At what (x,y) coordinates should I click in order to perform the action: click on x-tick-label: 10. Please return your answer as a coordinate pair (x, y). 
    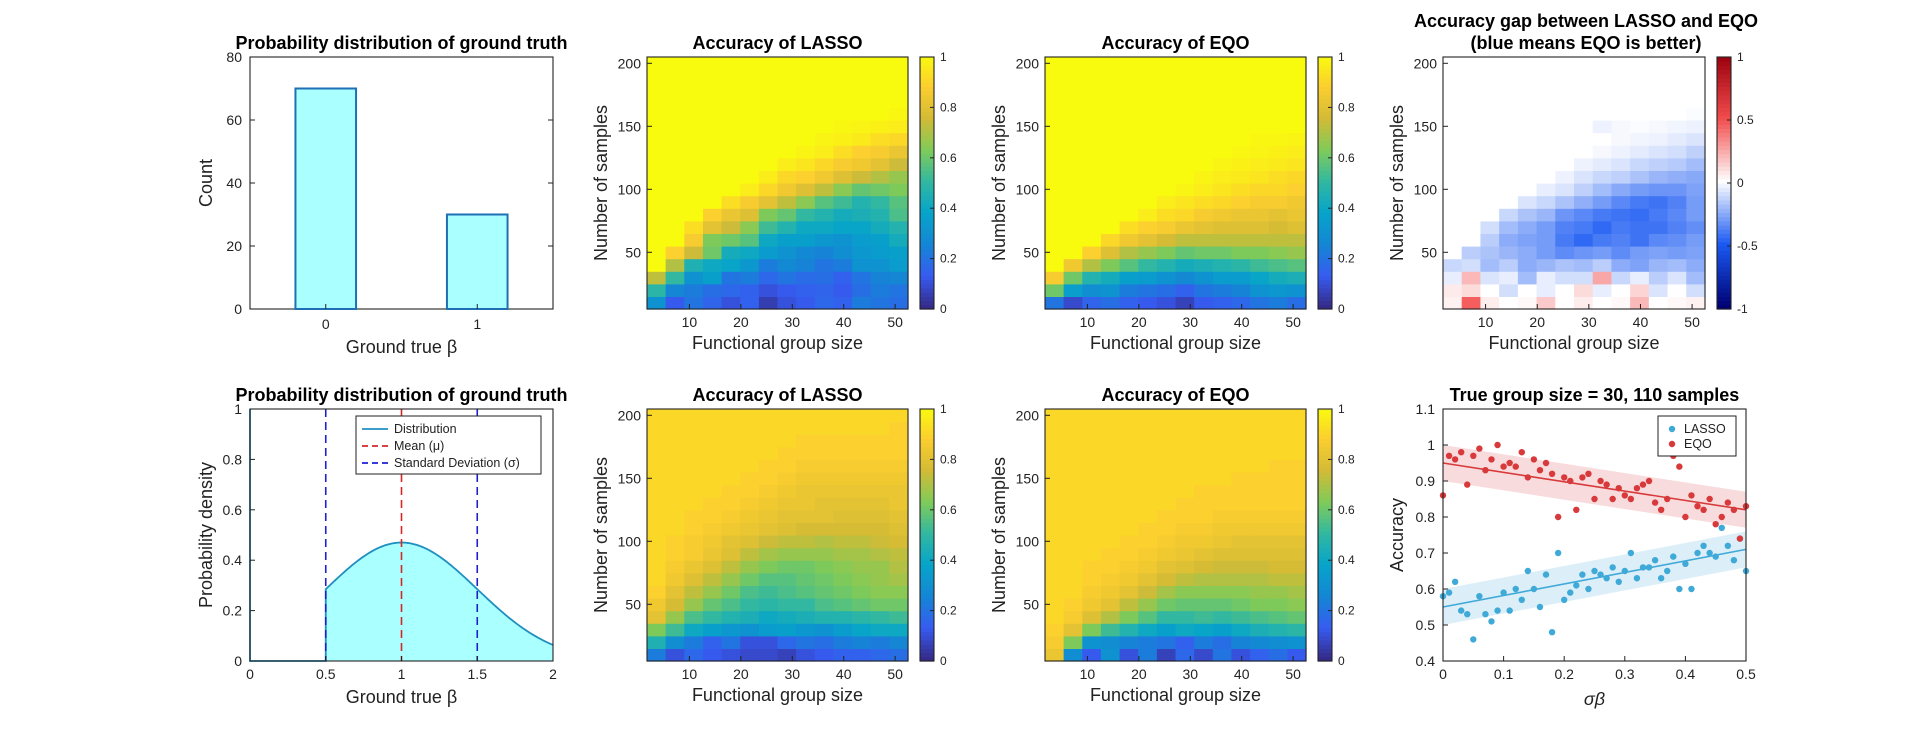
    Looking at the image, I should click on (1486, 322).